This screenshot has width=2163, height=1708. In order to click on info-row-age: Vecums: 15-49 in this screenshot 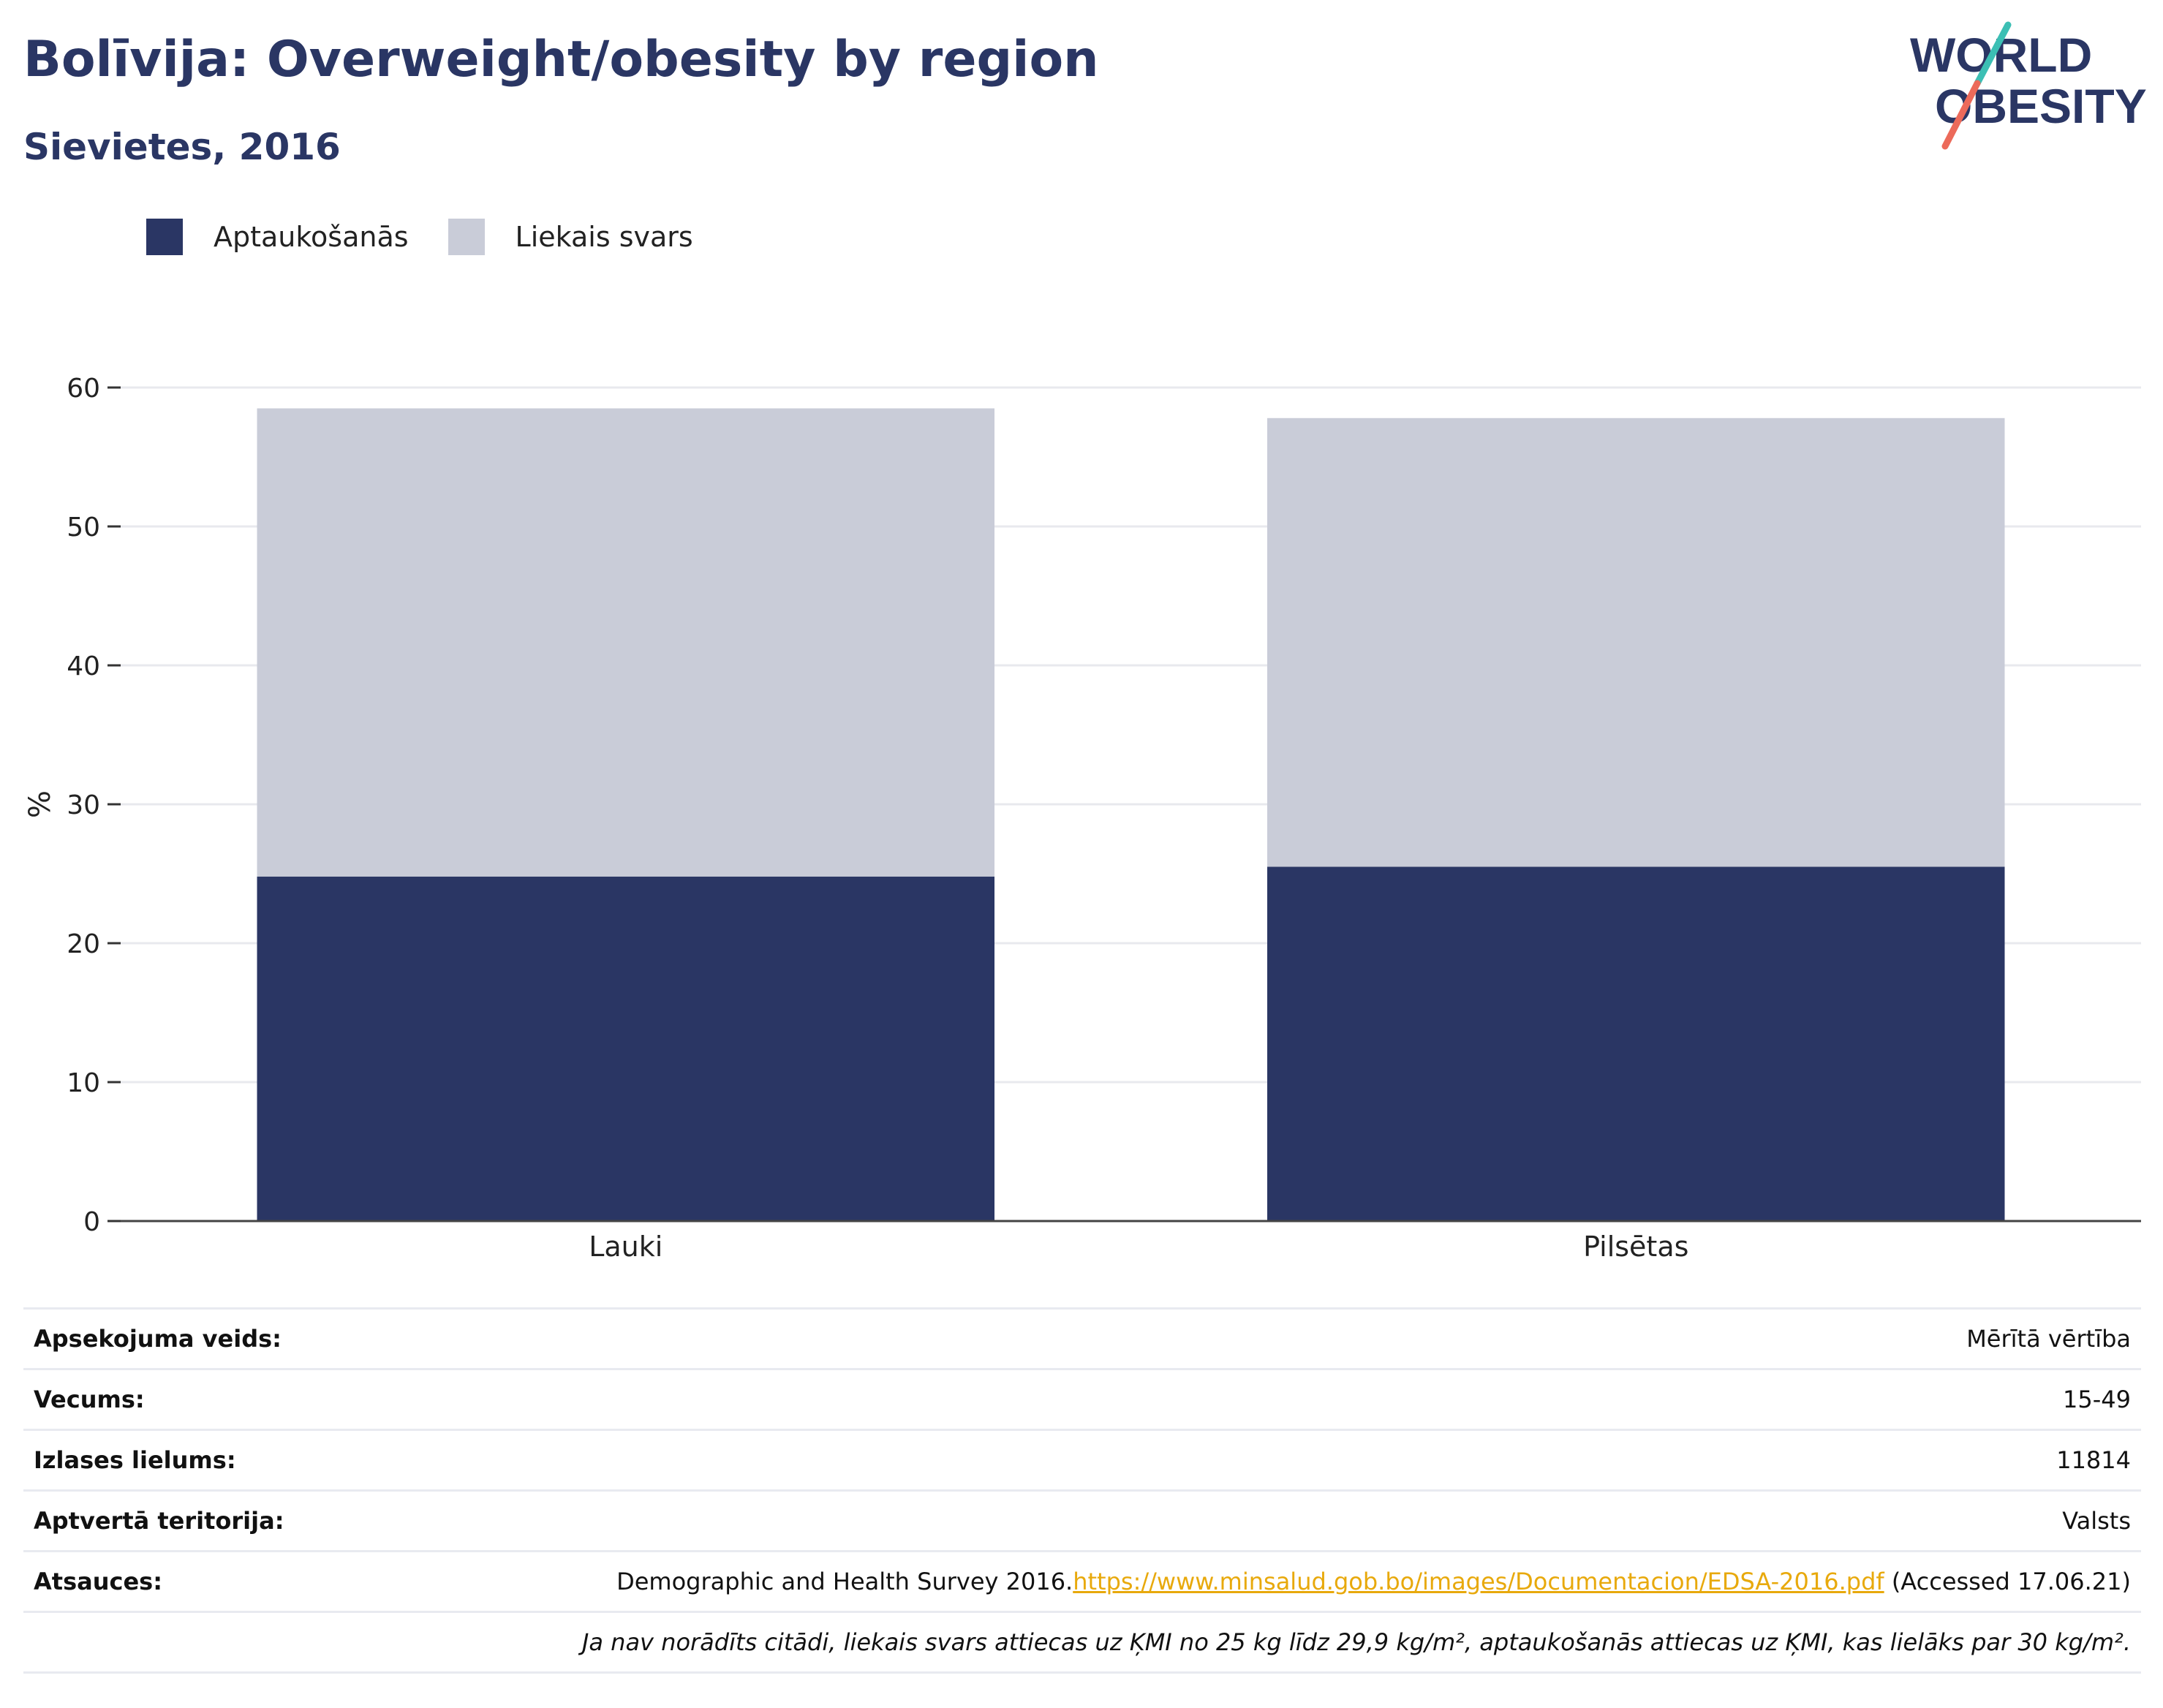, I will do `click(1082, 1400)`.